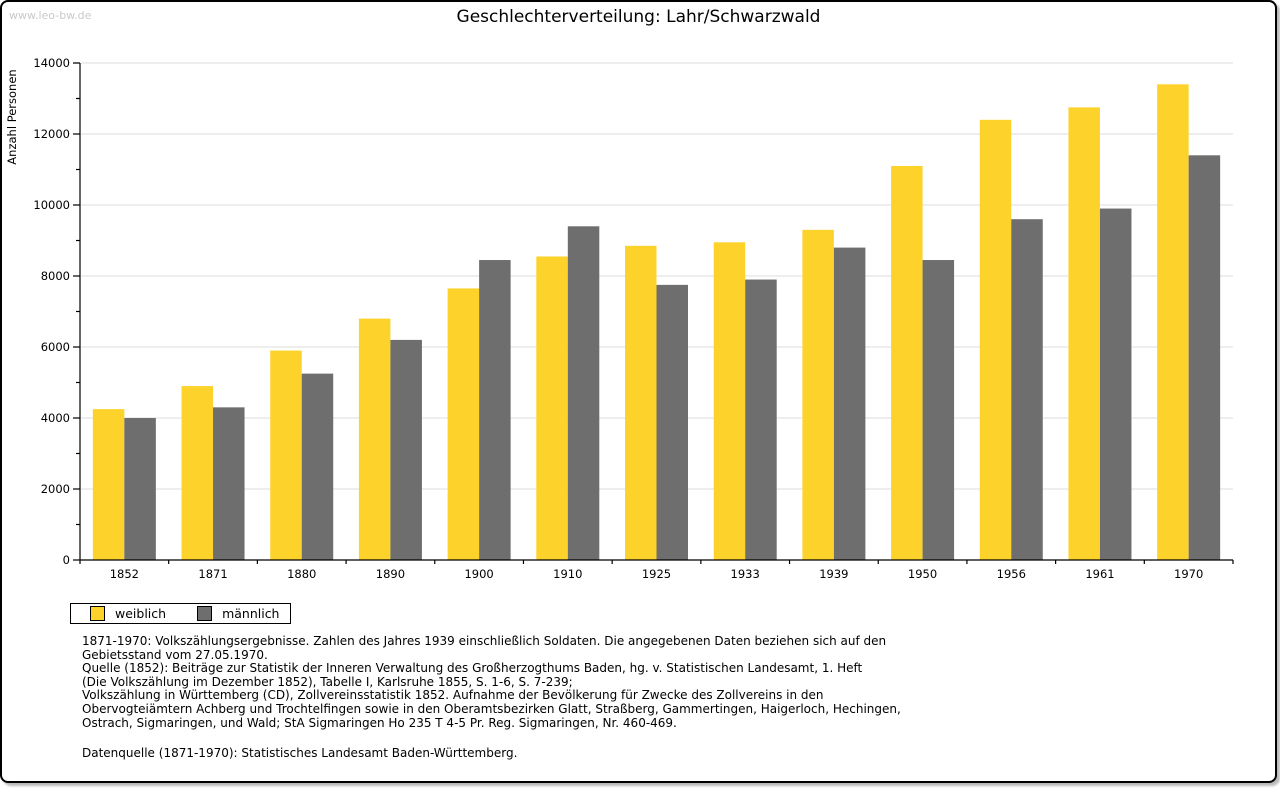 The width and height of the screenshot is (1280, 791). Describe the element at coordinates (390, 574) in the screenshot. I see `x-tick-label: 1890` at that location.